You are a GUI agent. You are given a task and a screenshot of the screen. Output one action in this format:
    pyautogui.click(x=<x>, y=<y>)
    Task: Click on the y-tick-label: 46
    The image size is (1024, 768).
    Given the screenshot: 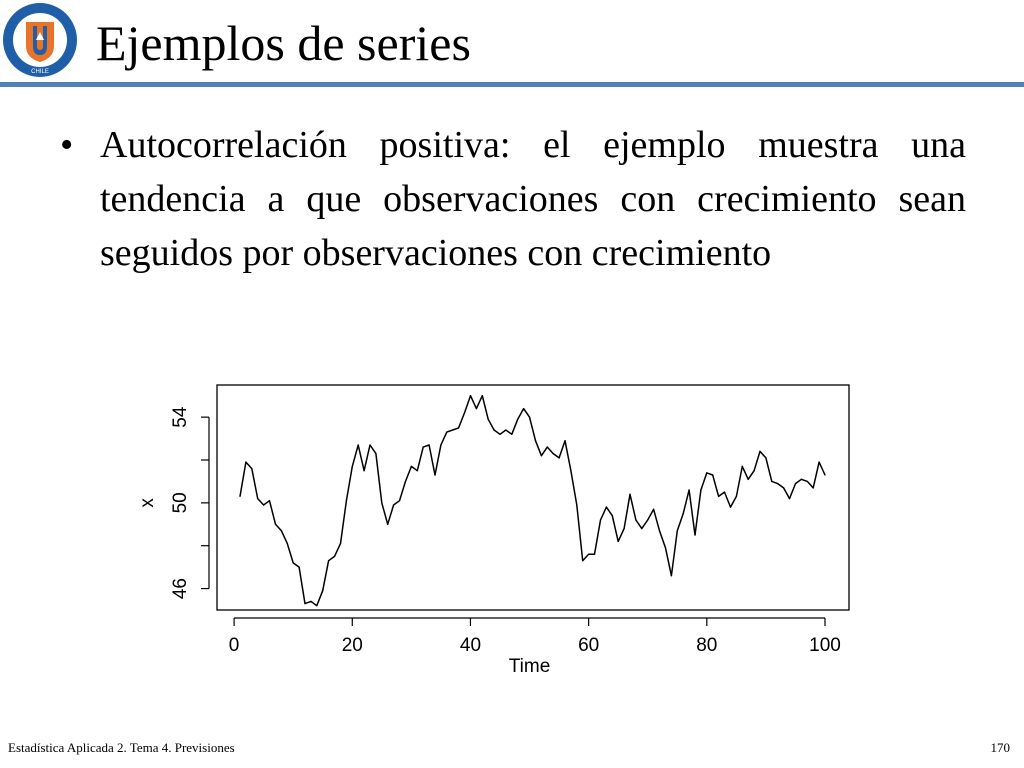 What is the action you would take?
    pyautogui.click(x=180, y=588)
    